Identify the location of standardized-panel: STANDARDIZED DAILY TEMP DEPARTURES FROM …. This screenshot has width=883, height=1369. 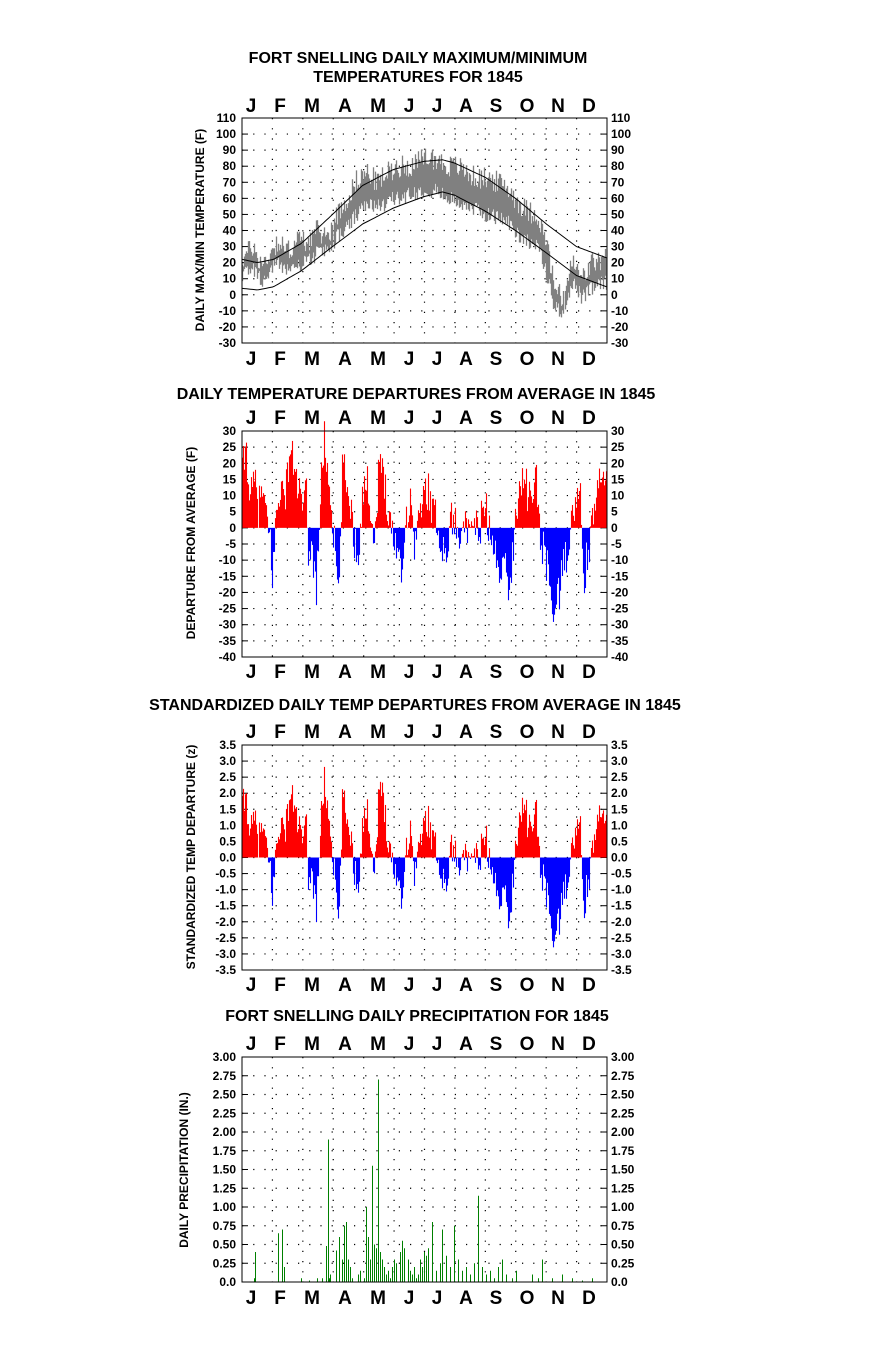
(415, 846).